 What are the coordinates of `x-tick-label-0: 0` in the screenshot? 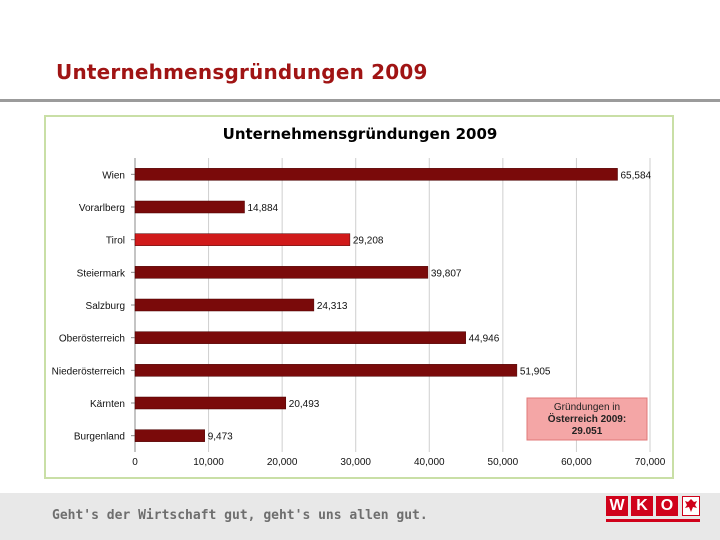 It's located at (135, 462).